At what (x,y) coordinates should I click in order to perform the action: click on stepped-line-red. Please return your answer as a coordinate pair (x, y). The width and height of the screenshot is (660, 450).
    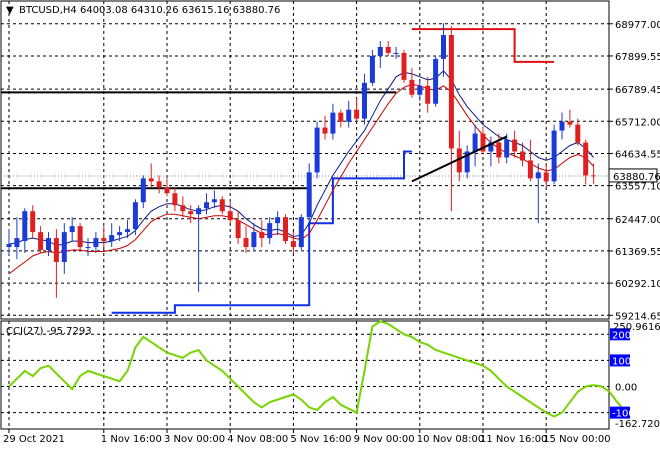
    Looking at the image, I should click on (483, 45).